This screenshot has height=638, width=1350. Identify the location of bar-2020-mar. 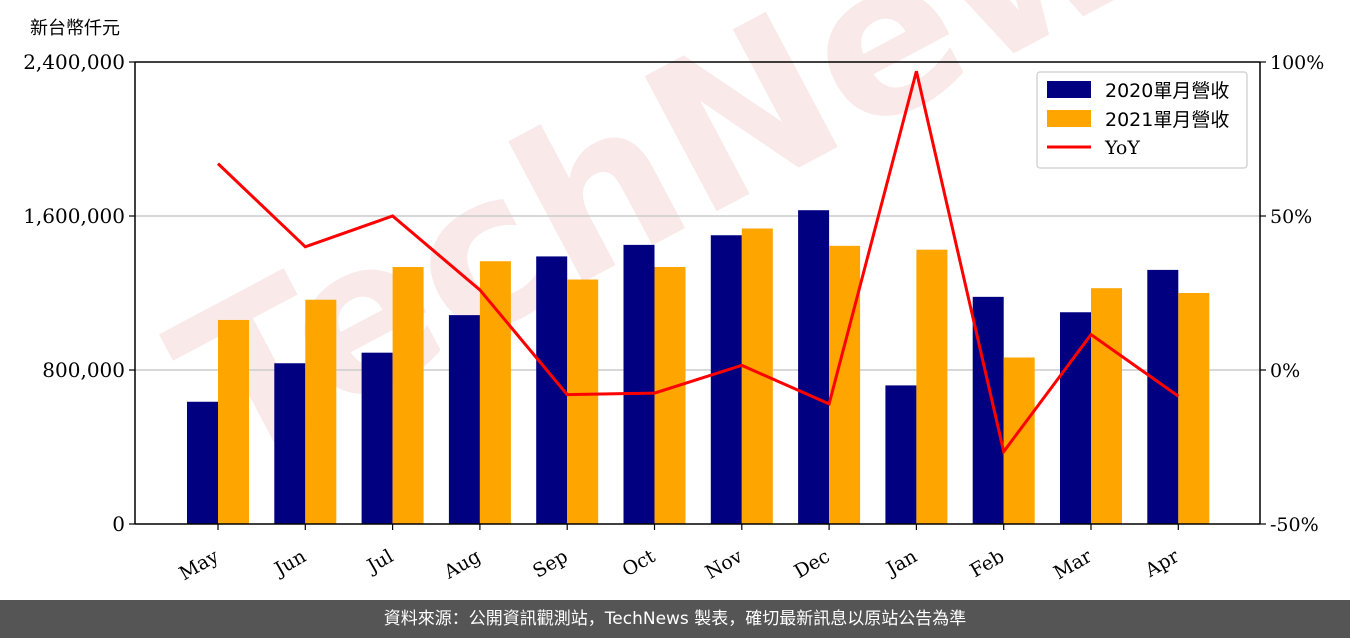
(1075, 418).